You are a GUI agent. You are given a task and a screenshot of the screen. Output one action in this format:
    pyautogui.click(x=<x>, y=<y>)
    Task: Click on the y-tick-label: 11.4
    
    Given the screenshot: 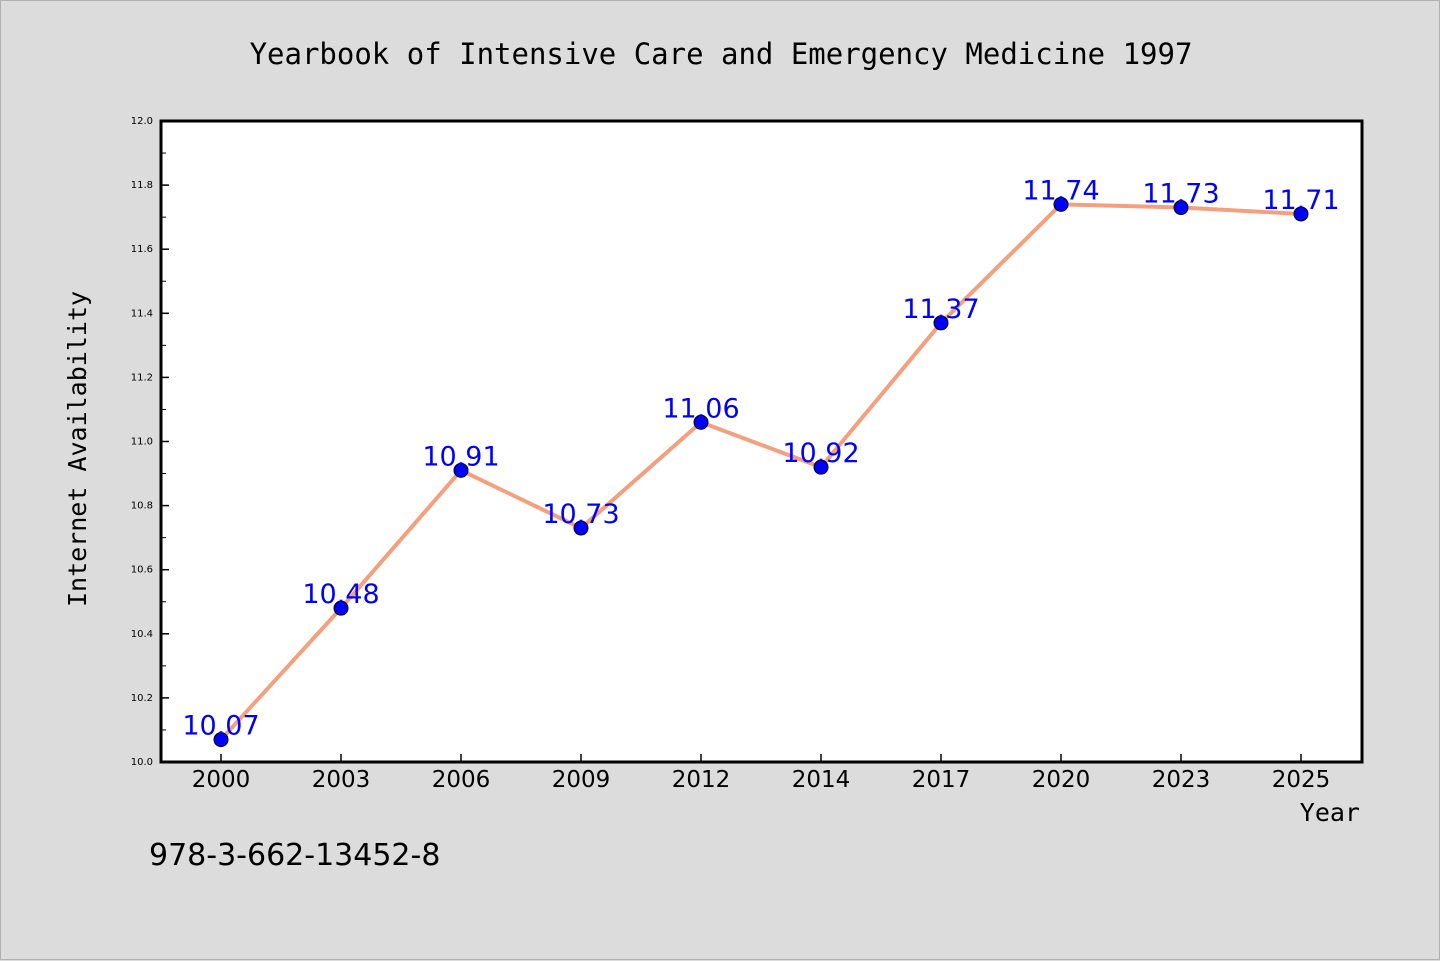 What is the action you would take?
    pyautogui.click(x=142, y=313)
    